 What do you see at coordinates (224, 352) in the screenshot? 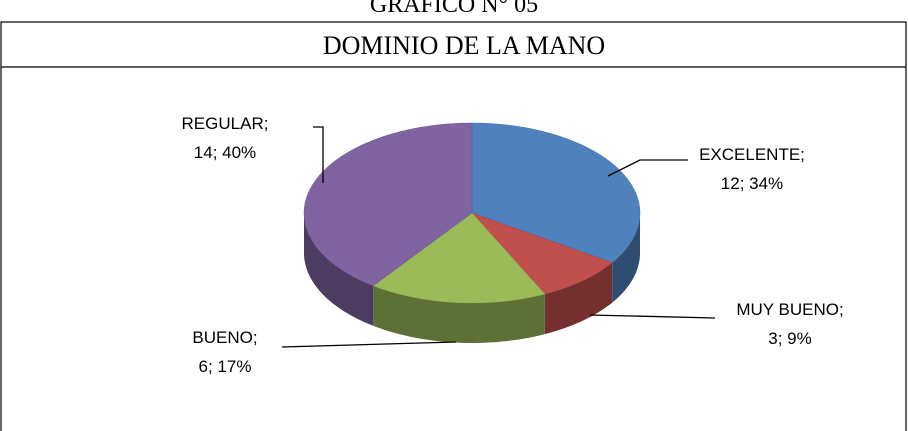
I see `data-label: BUENO; 6; 17%` at bounding box center [224, 352].